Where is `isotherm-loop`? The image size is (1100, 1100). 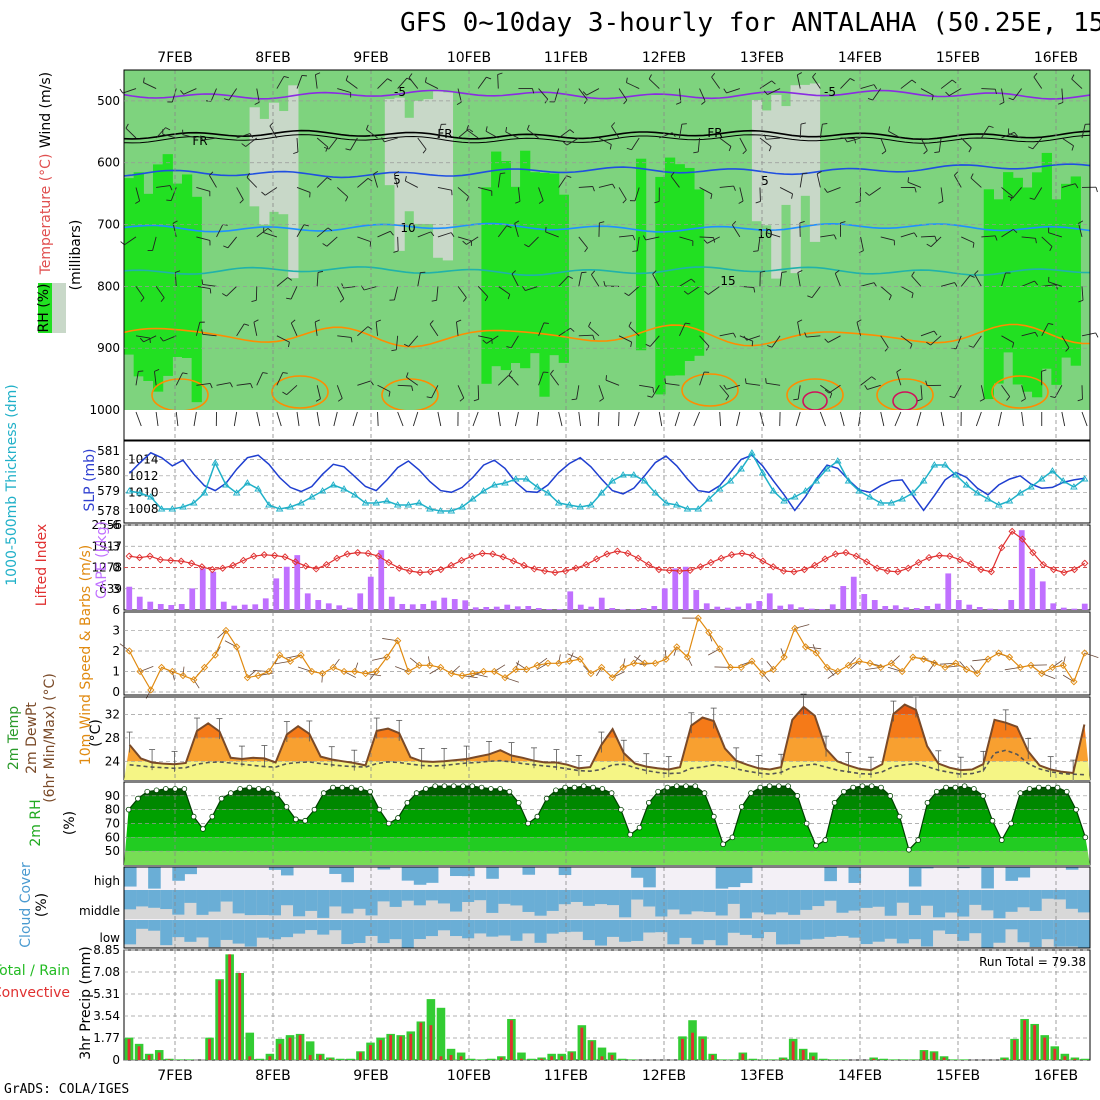
isotherm-loop is located at coordinates (300, 392).